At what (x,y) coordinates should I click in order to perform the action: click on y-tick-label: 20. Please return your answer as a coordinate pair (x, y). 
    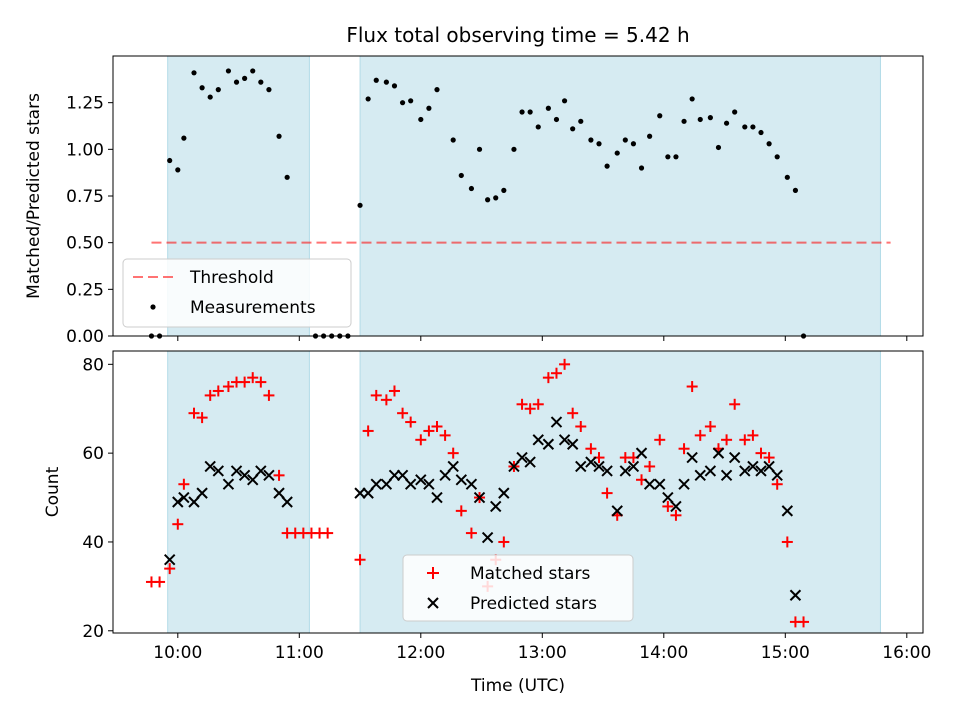
    Looking at the image, I should click on (93, 632).